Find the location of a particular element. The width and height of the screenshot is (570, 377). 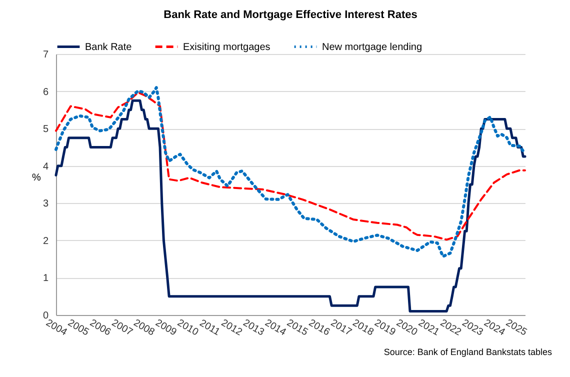

y-axis-title: % is located at coordinates (37, 178).